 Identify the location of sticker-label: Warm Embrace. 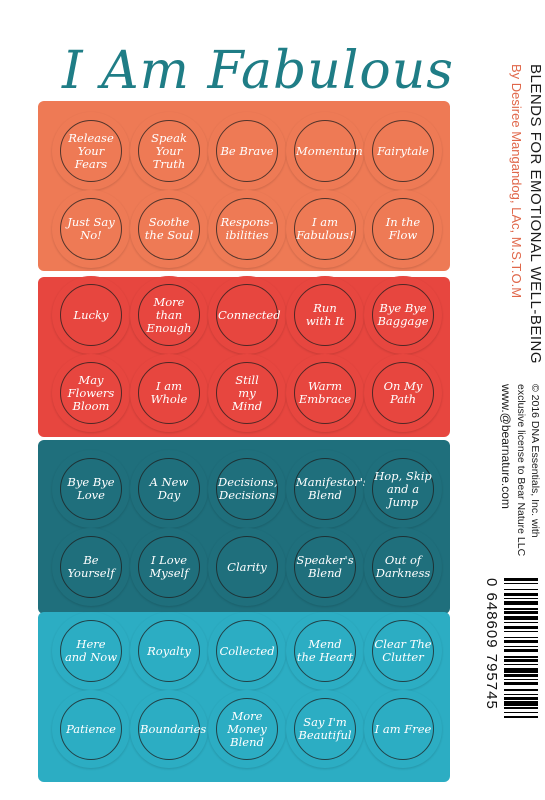
(325, 392).